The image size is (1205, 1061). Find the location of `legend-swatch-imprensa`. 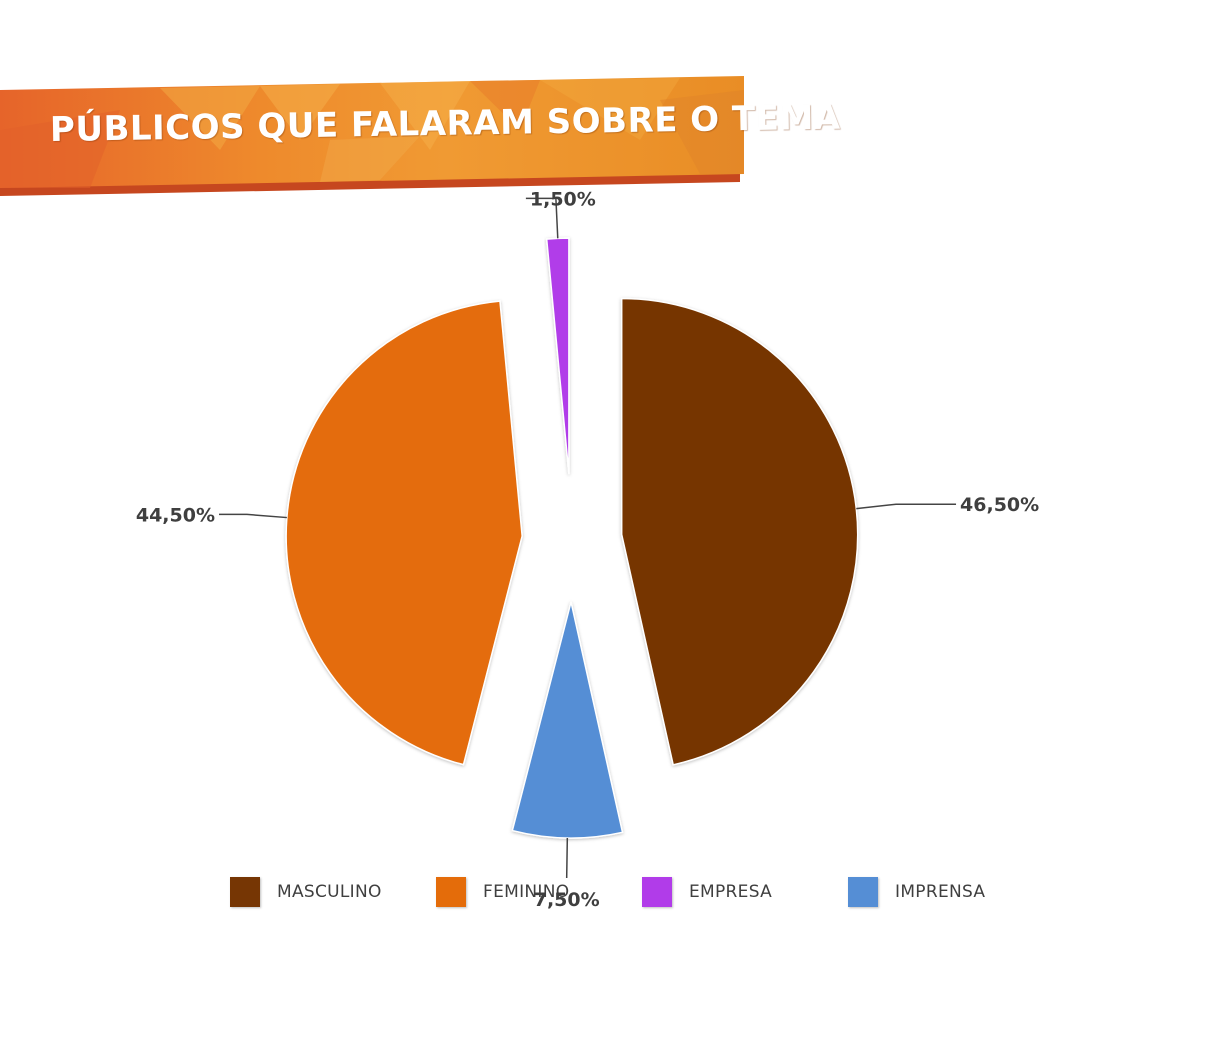

legend-swatch-imprensa is located at coordinates (863, 892).